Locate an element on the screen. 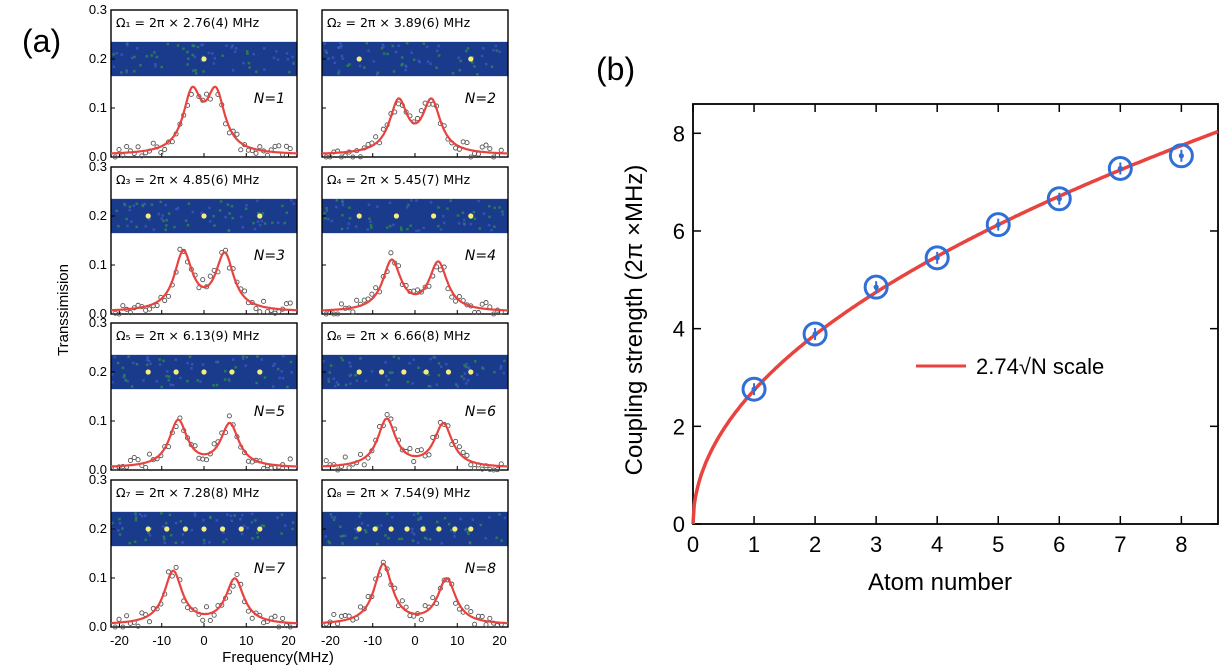 This screenshot has height=671, width=1220. y-tick-label: 6 is located at coordinates (679, 231).